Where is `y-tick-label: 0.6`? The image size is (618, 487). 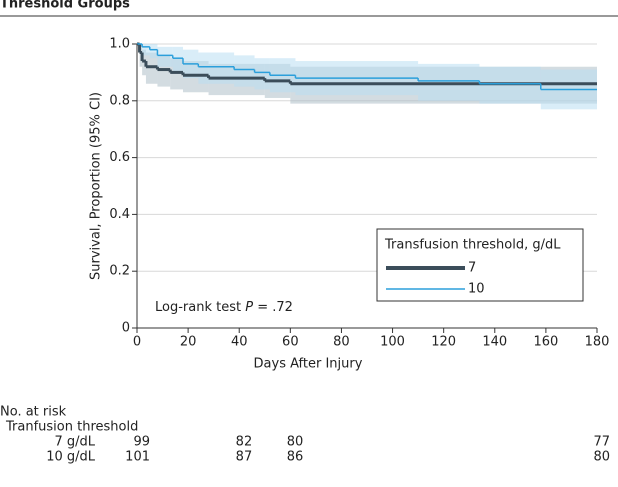 y-tick-label: 0.6 is located at coordinates (119, 157).